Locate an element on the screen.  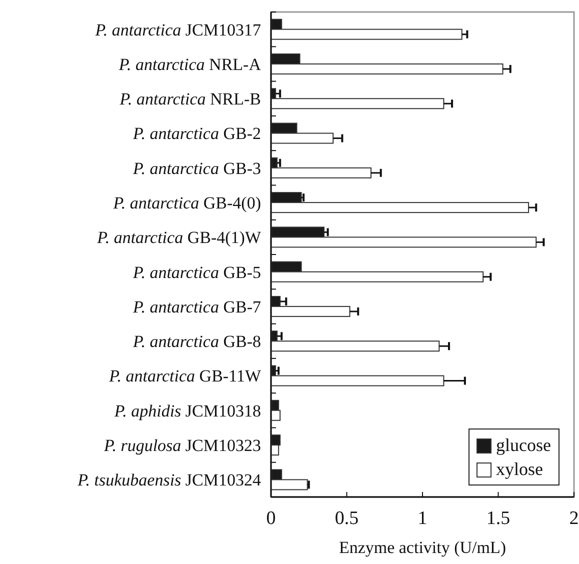
y-tick-label: P. antarctica NRL-A is located at coordinates (190, 64).